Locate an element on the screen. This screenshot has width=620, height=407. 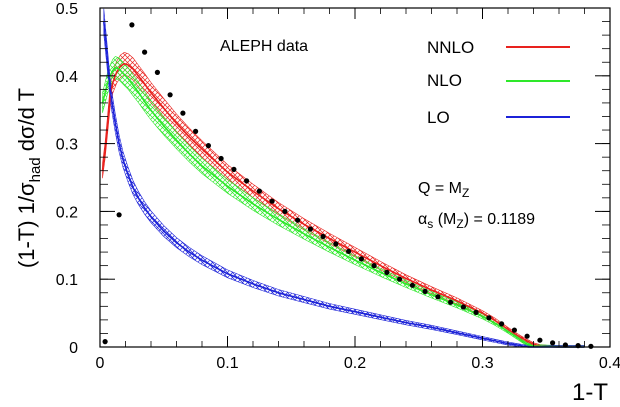
alpha-subscript: s is located at coordinates (430, 224).